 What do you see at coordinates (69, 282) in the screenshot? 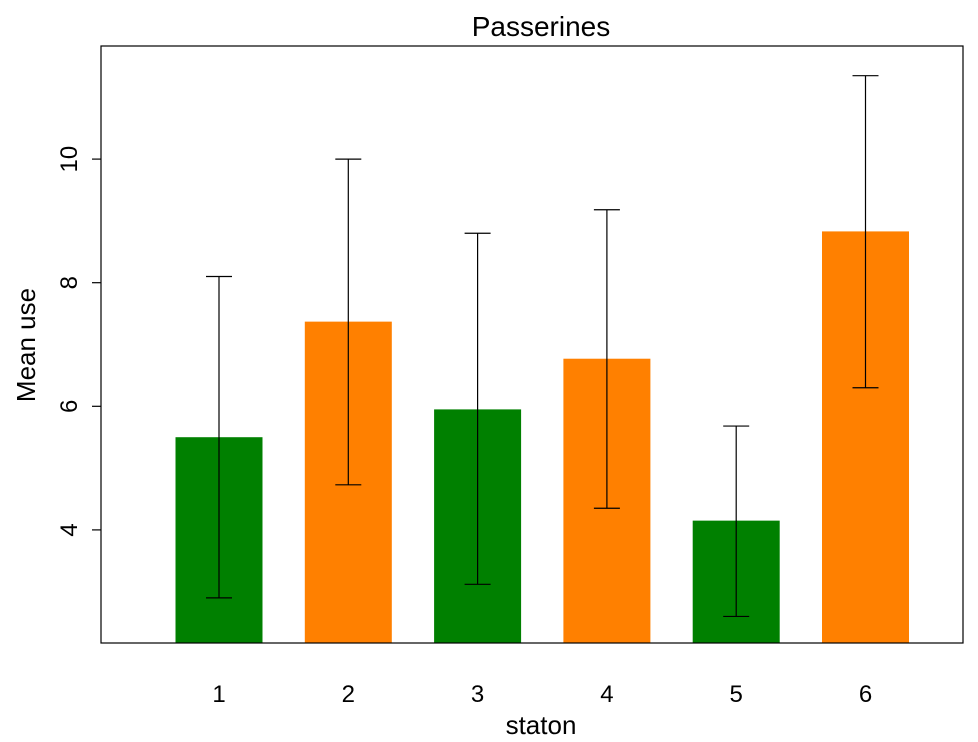
I see `y-tick-label-8: 8` at bounding box center [69, 282].